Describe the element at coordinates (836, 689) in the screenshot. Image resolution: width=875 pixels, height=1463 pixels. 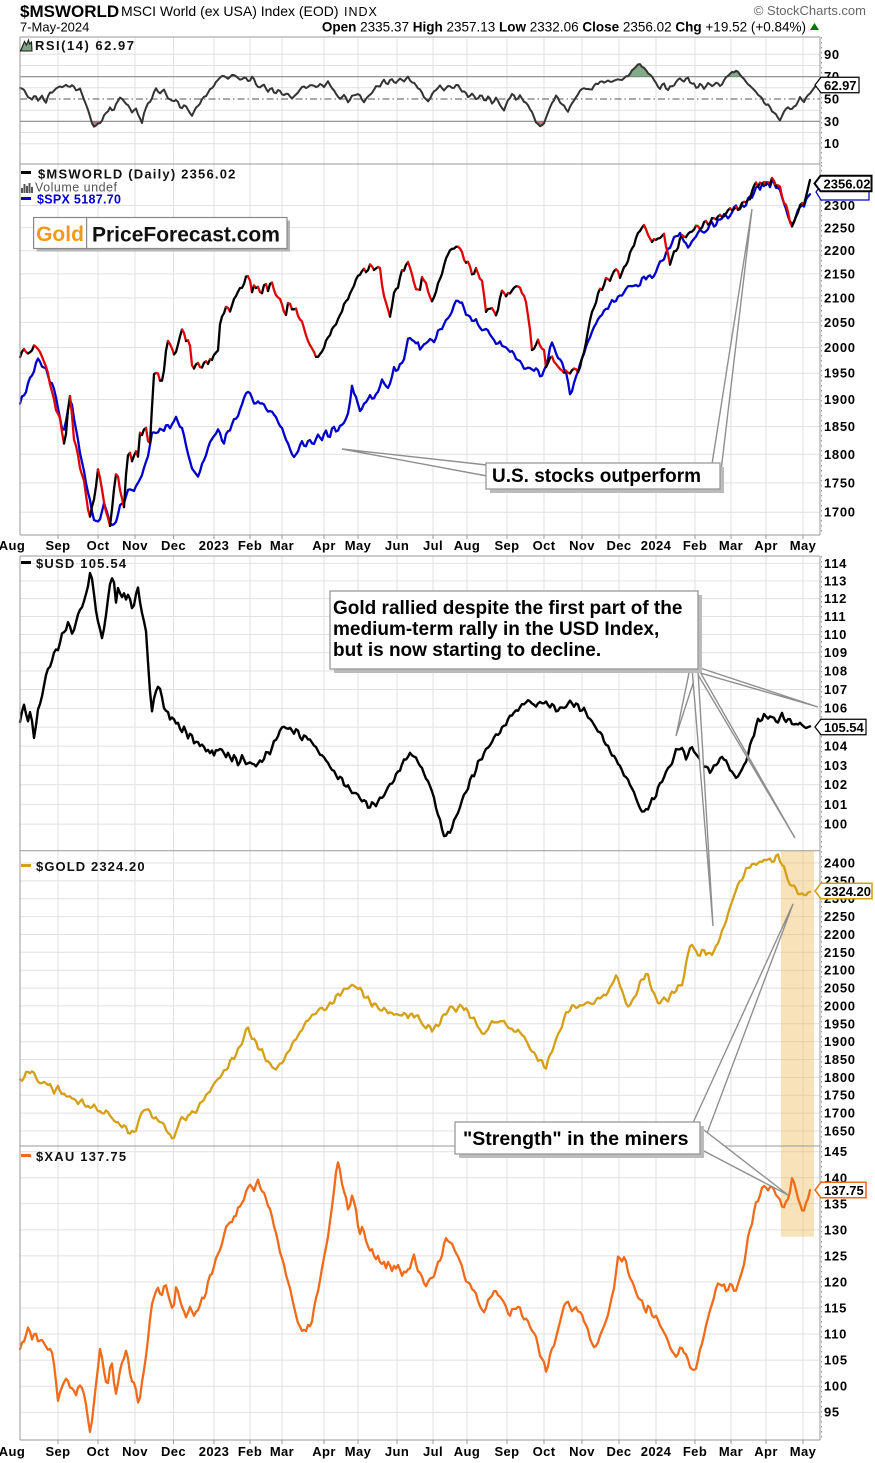
I see `svg-text: 107` at that location.